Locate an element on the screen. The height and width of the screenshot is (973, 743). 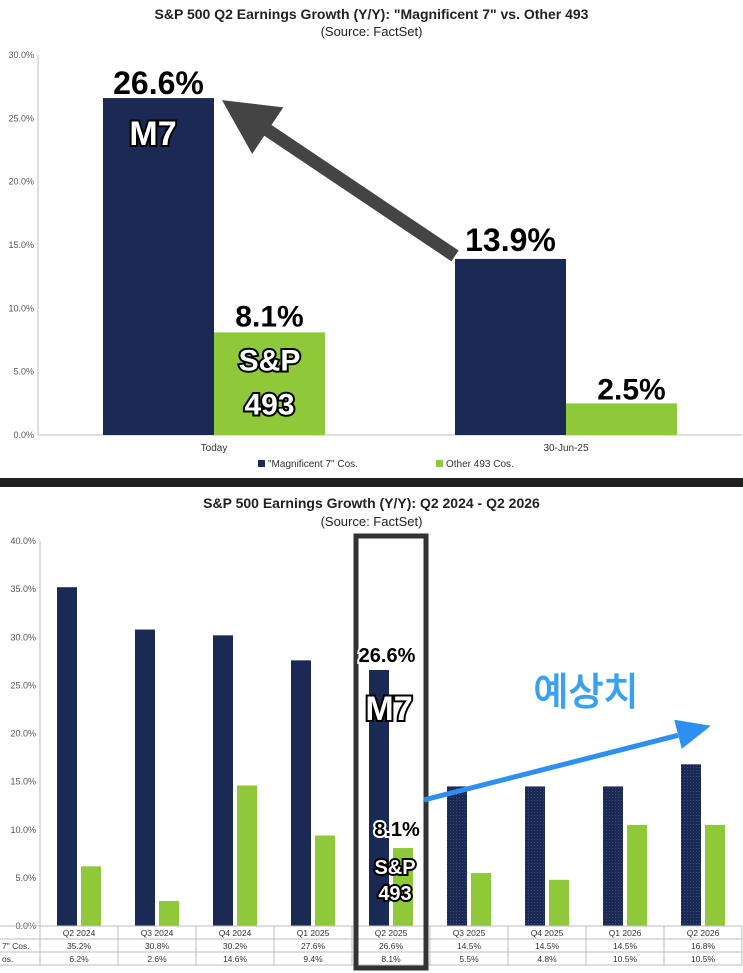
legend-swatch-other493 is located at coordinates (439, 463).